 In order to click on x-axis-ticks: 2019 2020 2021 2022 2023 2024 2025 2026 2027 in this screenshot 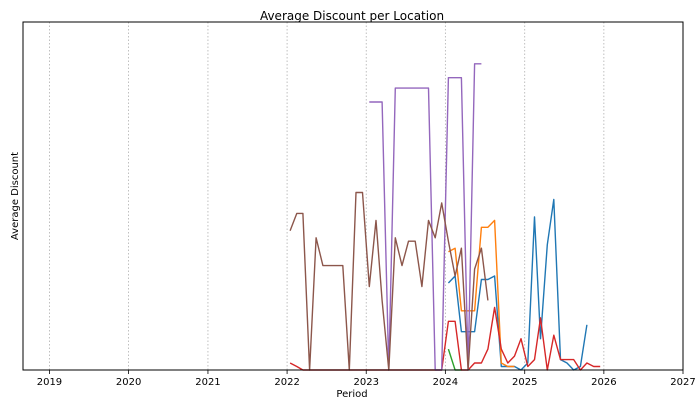, I will do `click(366, 379)`.